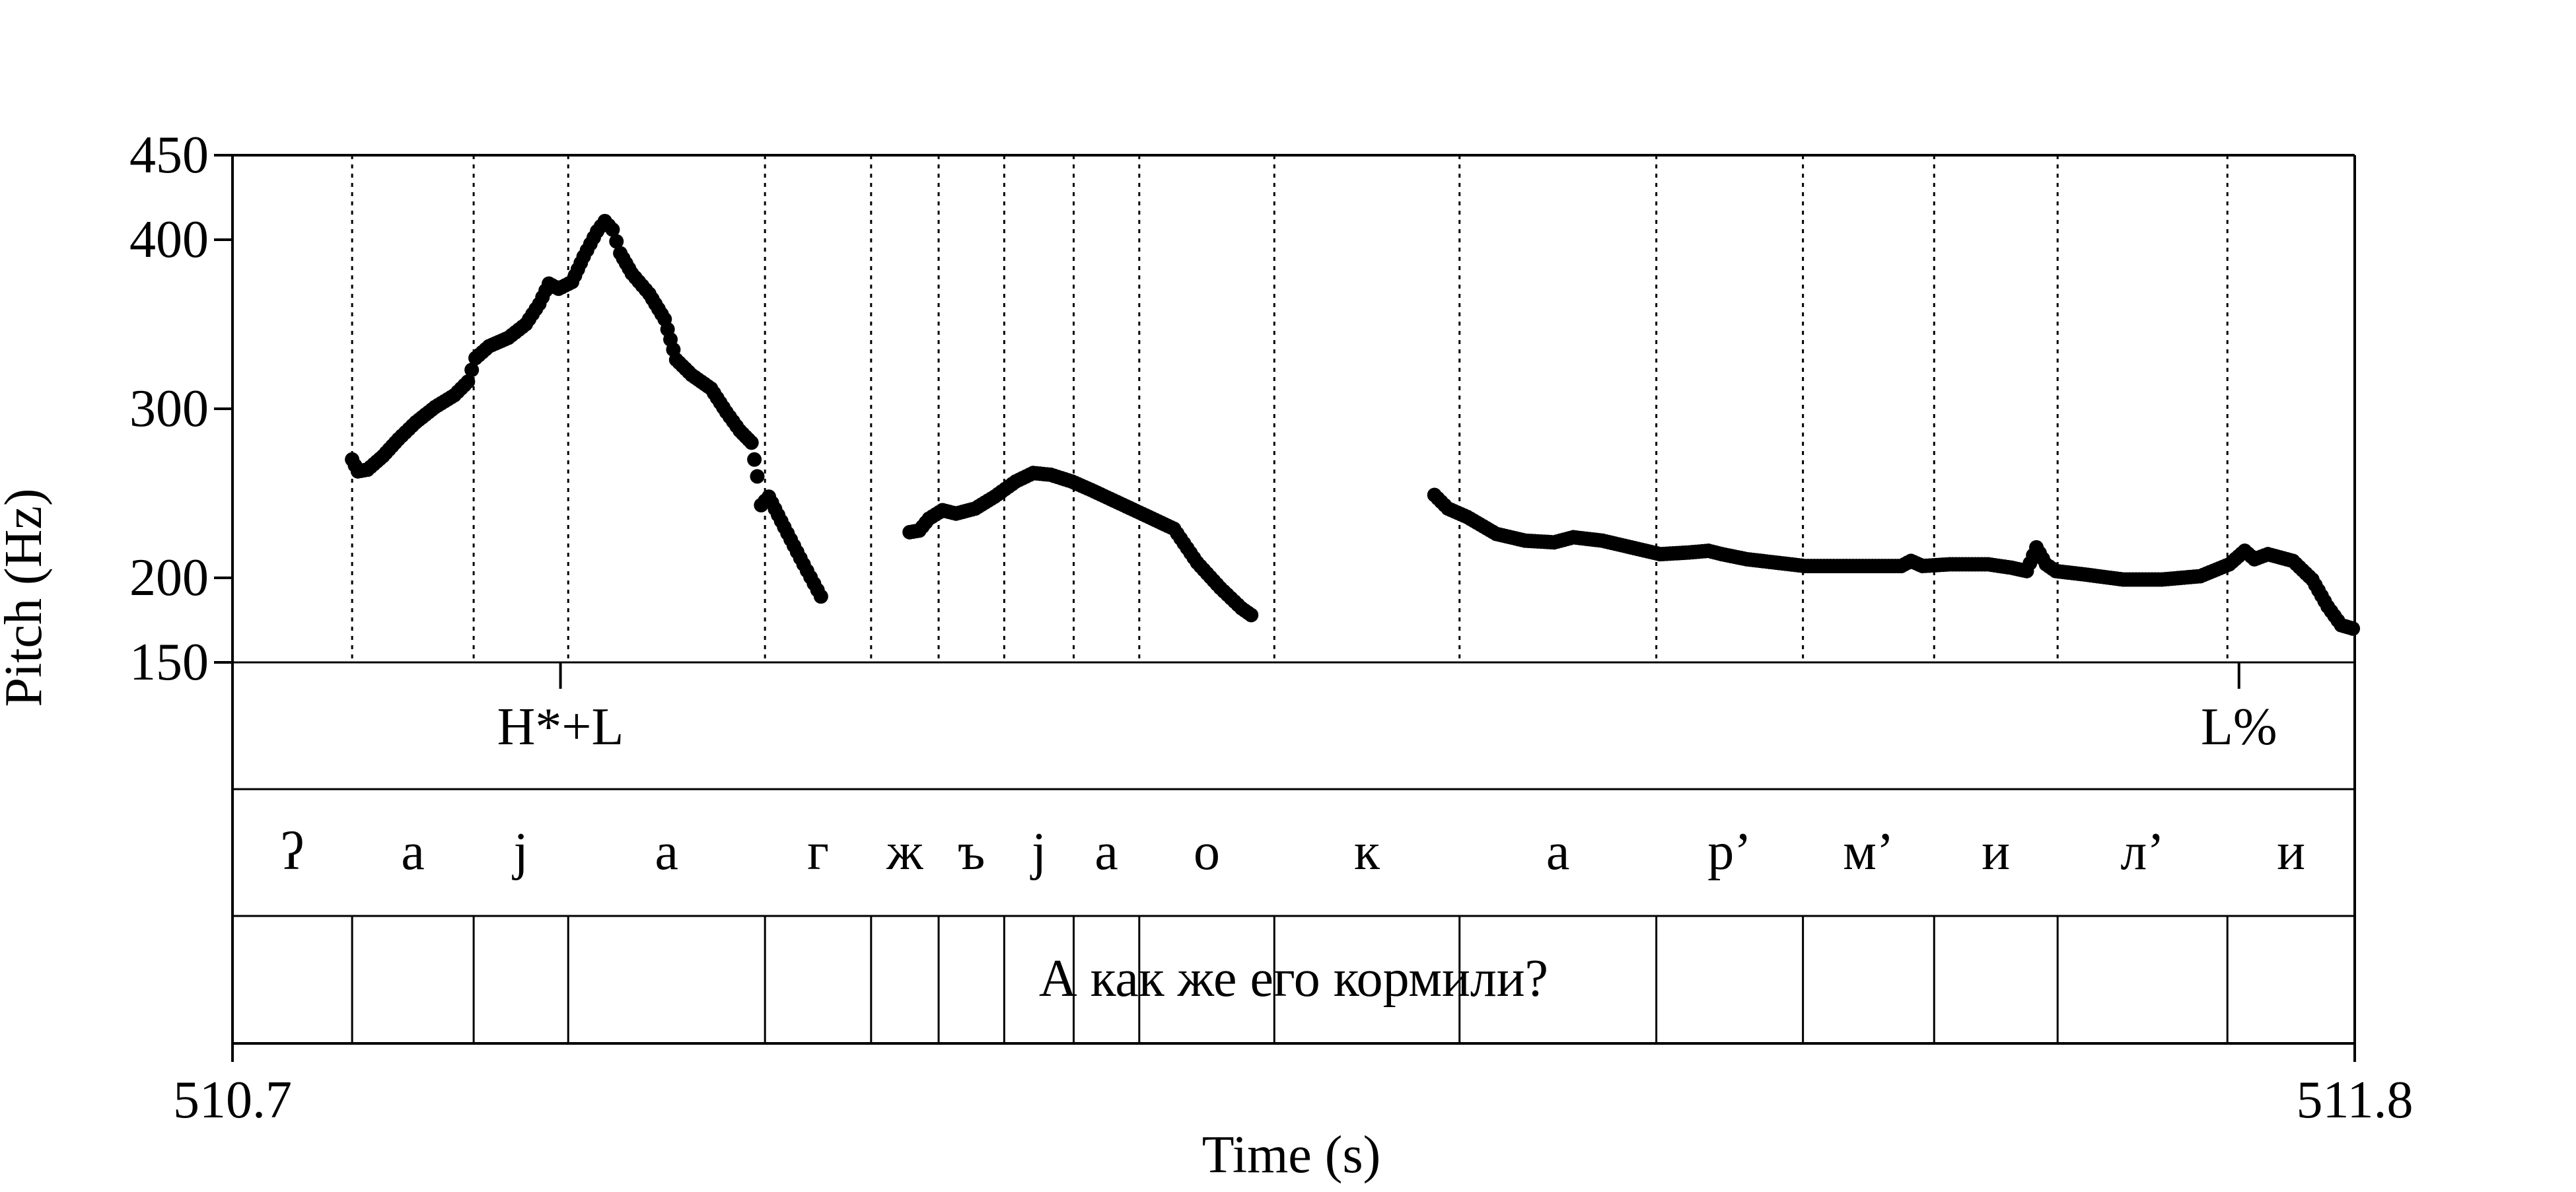 The image size is (2576, 1192). I want to click on y-tick-label: 450, so click(169, 155).